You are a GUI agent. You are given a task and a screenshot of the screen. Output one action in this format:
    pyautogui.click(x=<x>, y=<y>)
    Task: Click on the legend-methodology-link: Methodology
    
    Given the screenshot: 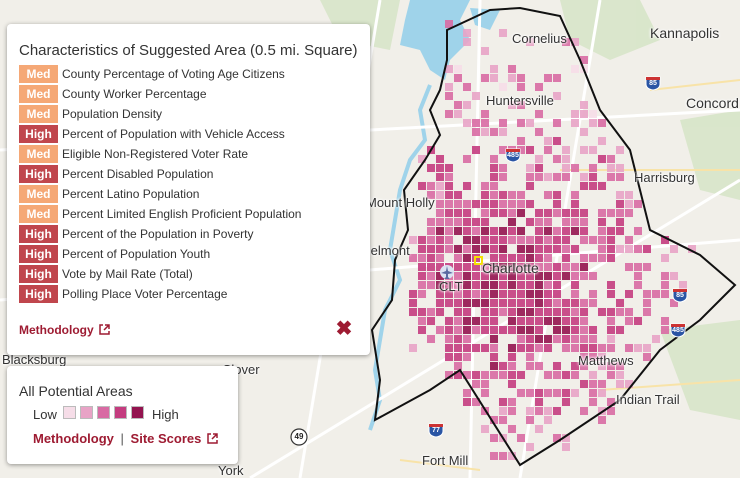 What is the action you would take?
    pyautogui.click(x=73, y=438)
    